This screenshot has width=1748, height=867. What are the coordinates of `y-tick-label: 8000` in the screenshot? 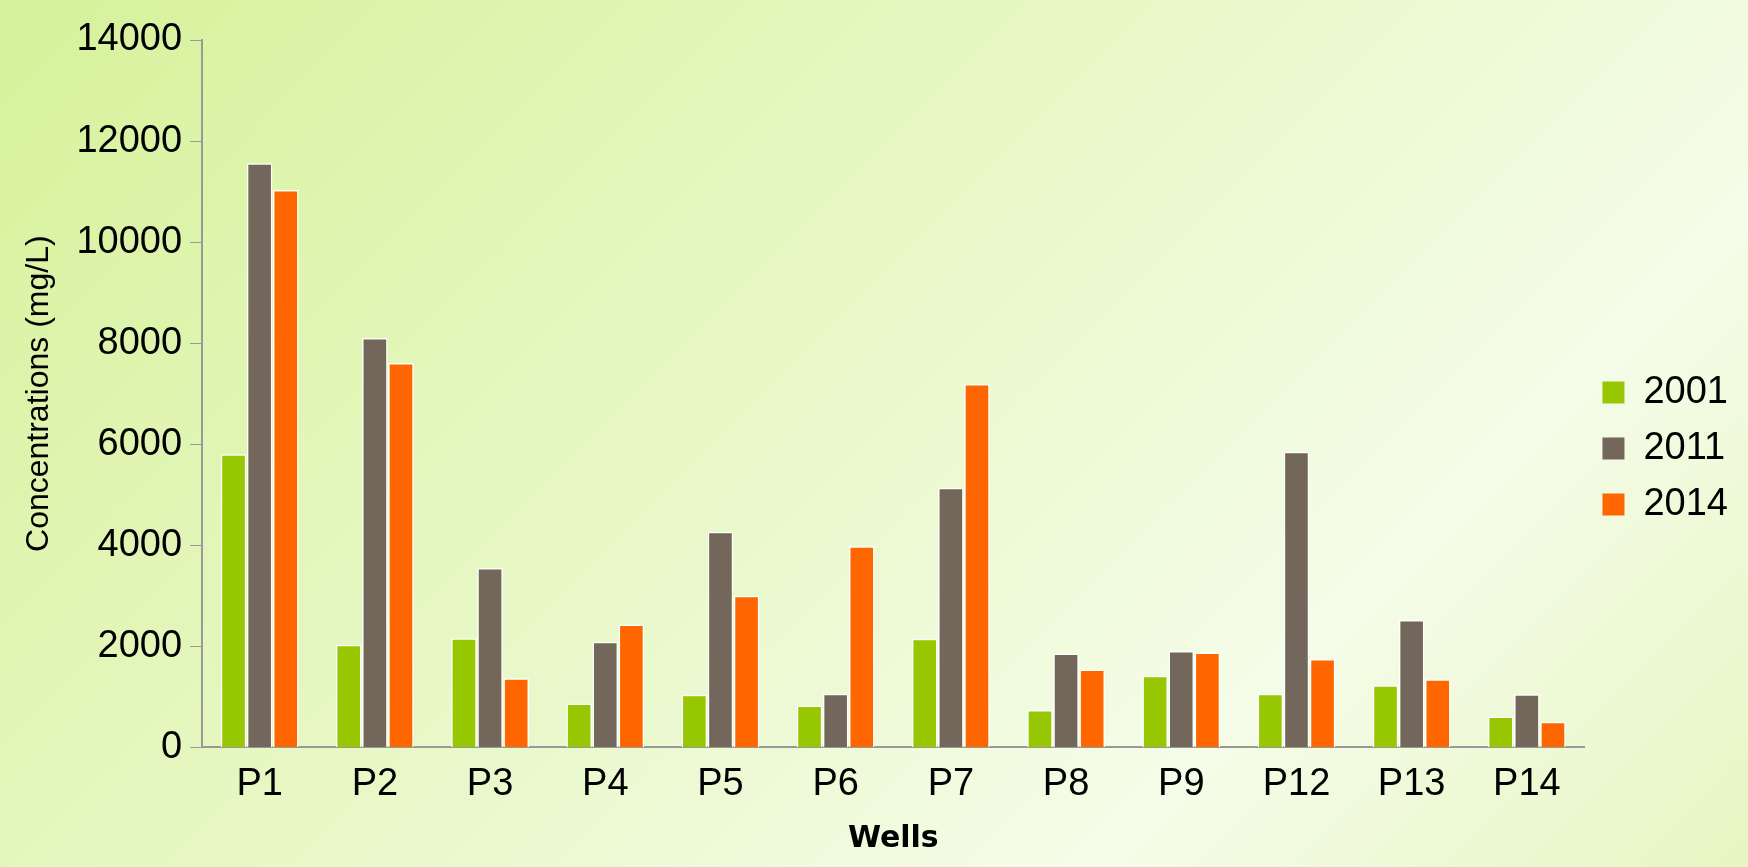 It's located at (140, 340).